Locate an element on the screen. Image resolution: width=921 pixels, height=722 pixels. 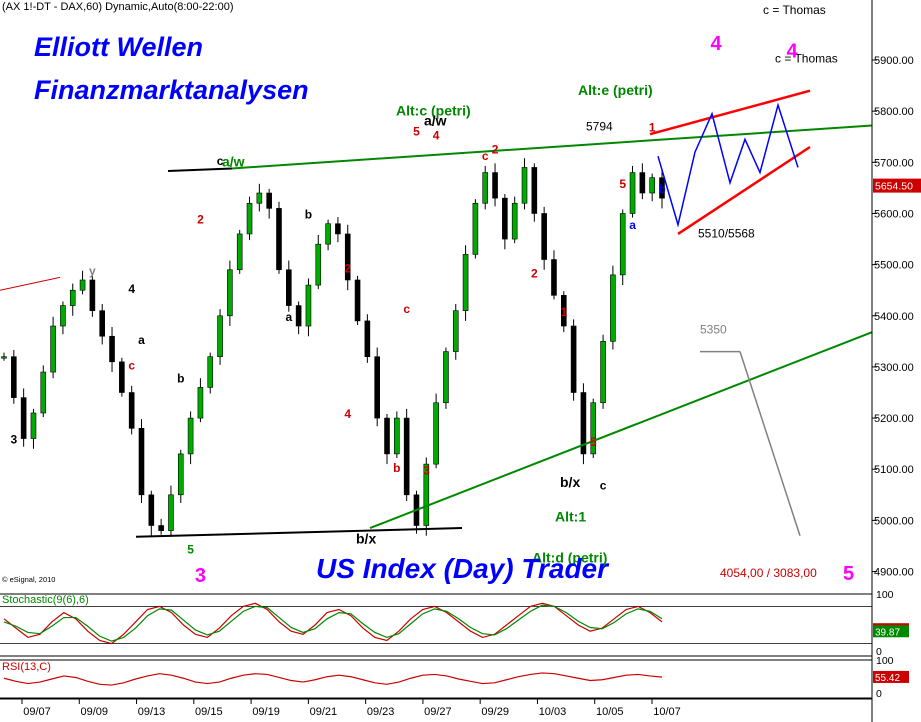
y-tick-label: 5400.00 is located at coordinates (894, 317).